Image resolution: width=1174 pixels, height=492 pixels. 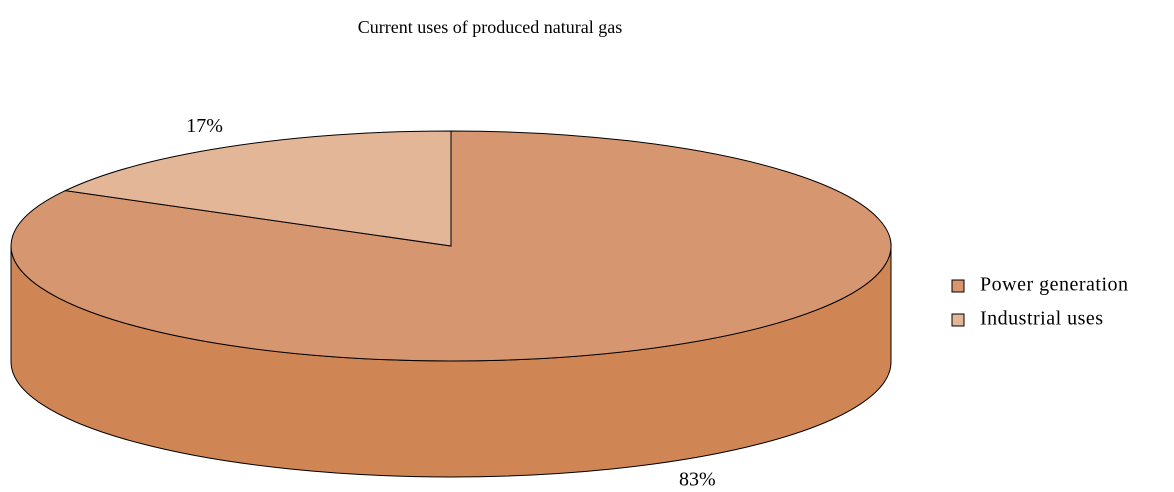 What do you see at coordinates (1042, 319) in the screenshot?
I see `legend-label: Industrial uses` at bounding box center [1042, 319].